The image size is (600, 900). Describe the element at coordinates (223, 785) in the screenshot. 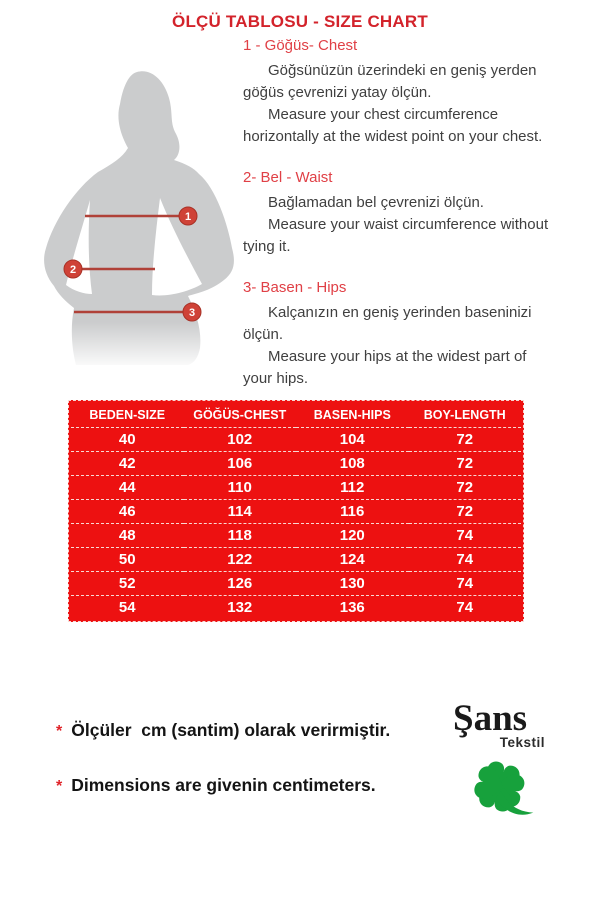

I see `note-text: Dimensions are givenin centimeters.` at that location.